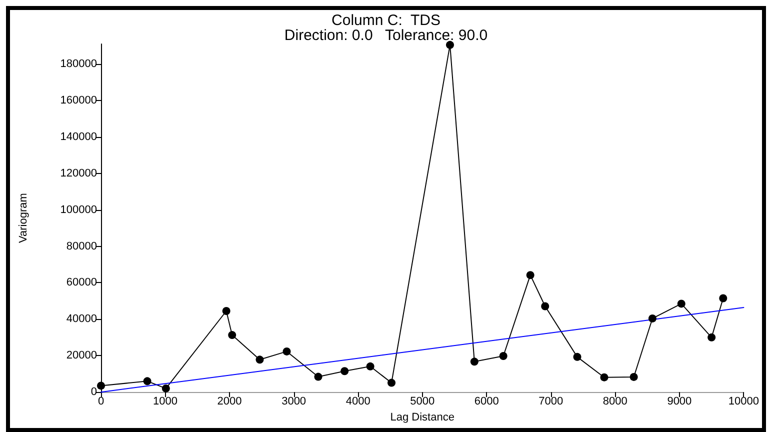  Describe the element at coordinates (422, 402) in the screenshot. I see `x-tick-label: 5000` at that location.